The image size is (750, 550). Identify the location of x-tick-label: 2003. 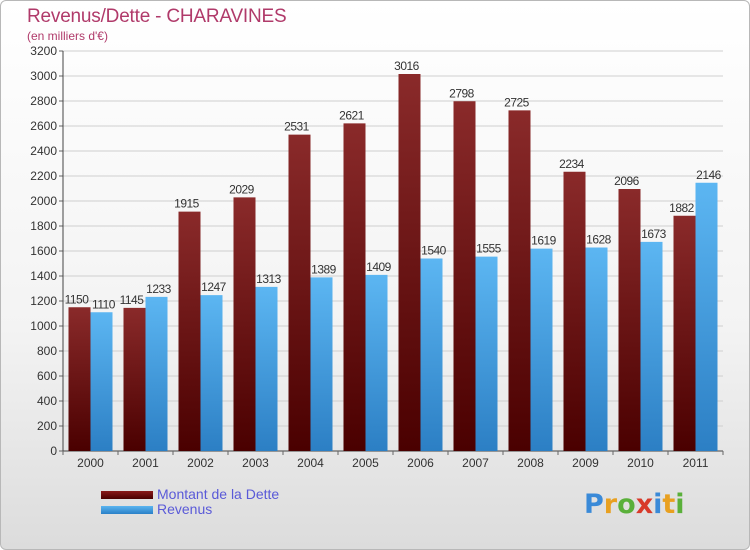
(255, 463).